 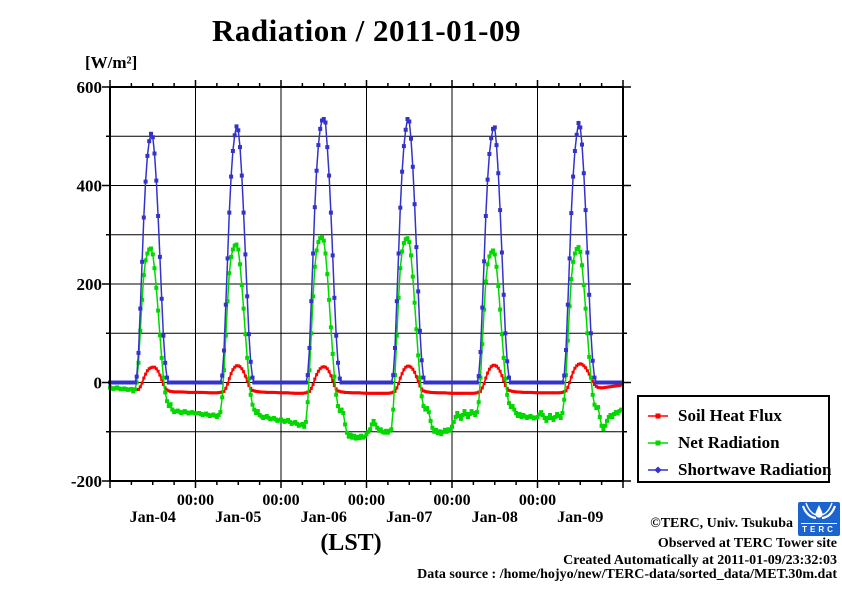 What do you see at coordinates (730, 415) in the screenshot?
I see `legend-label: Soil Heat Flux` at bounding box center [730, 415].